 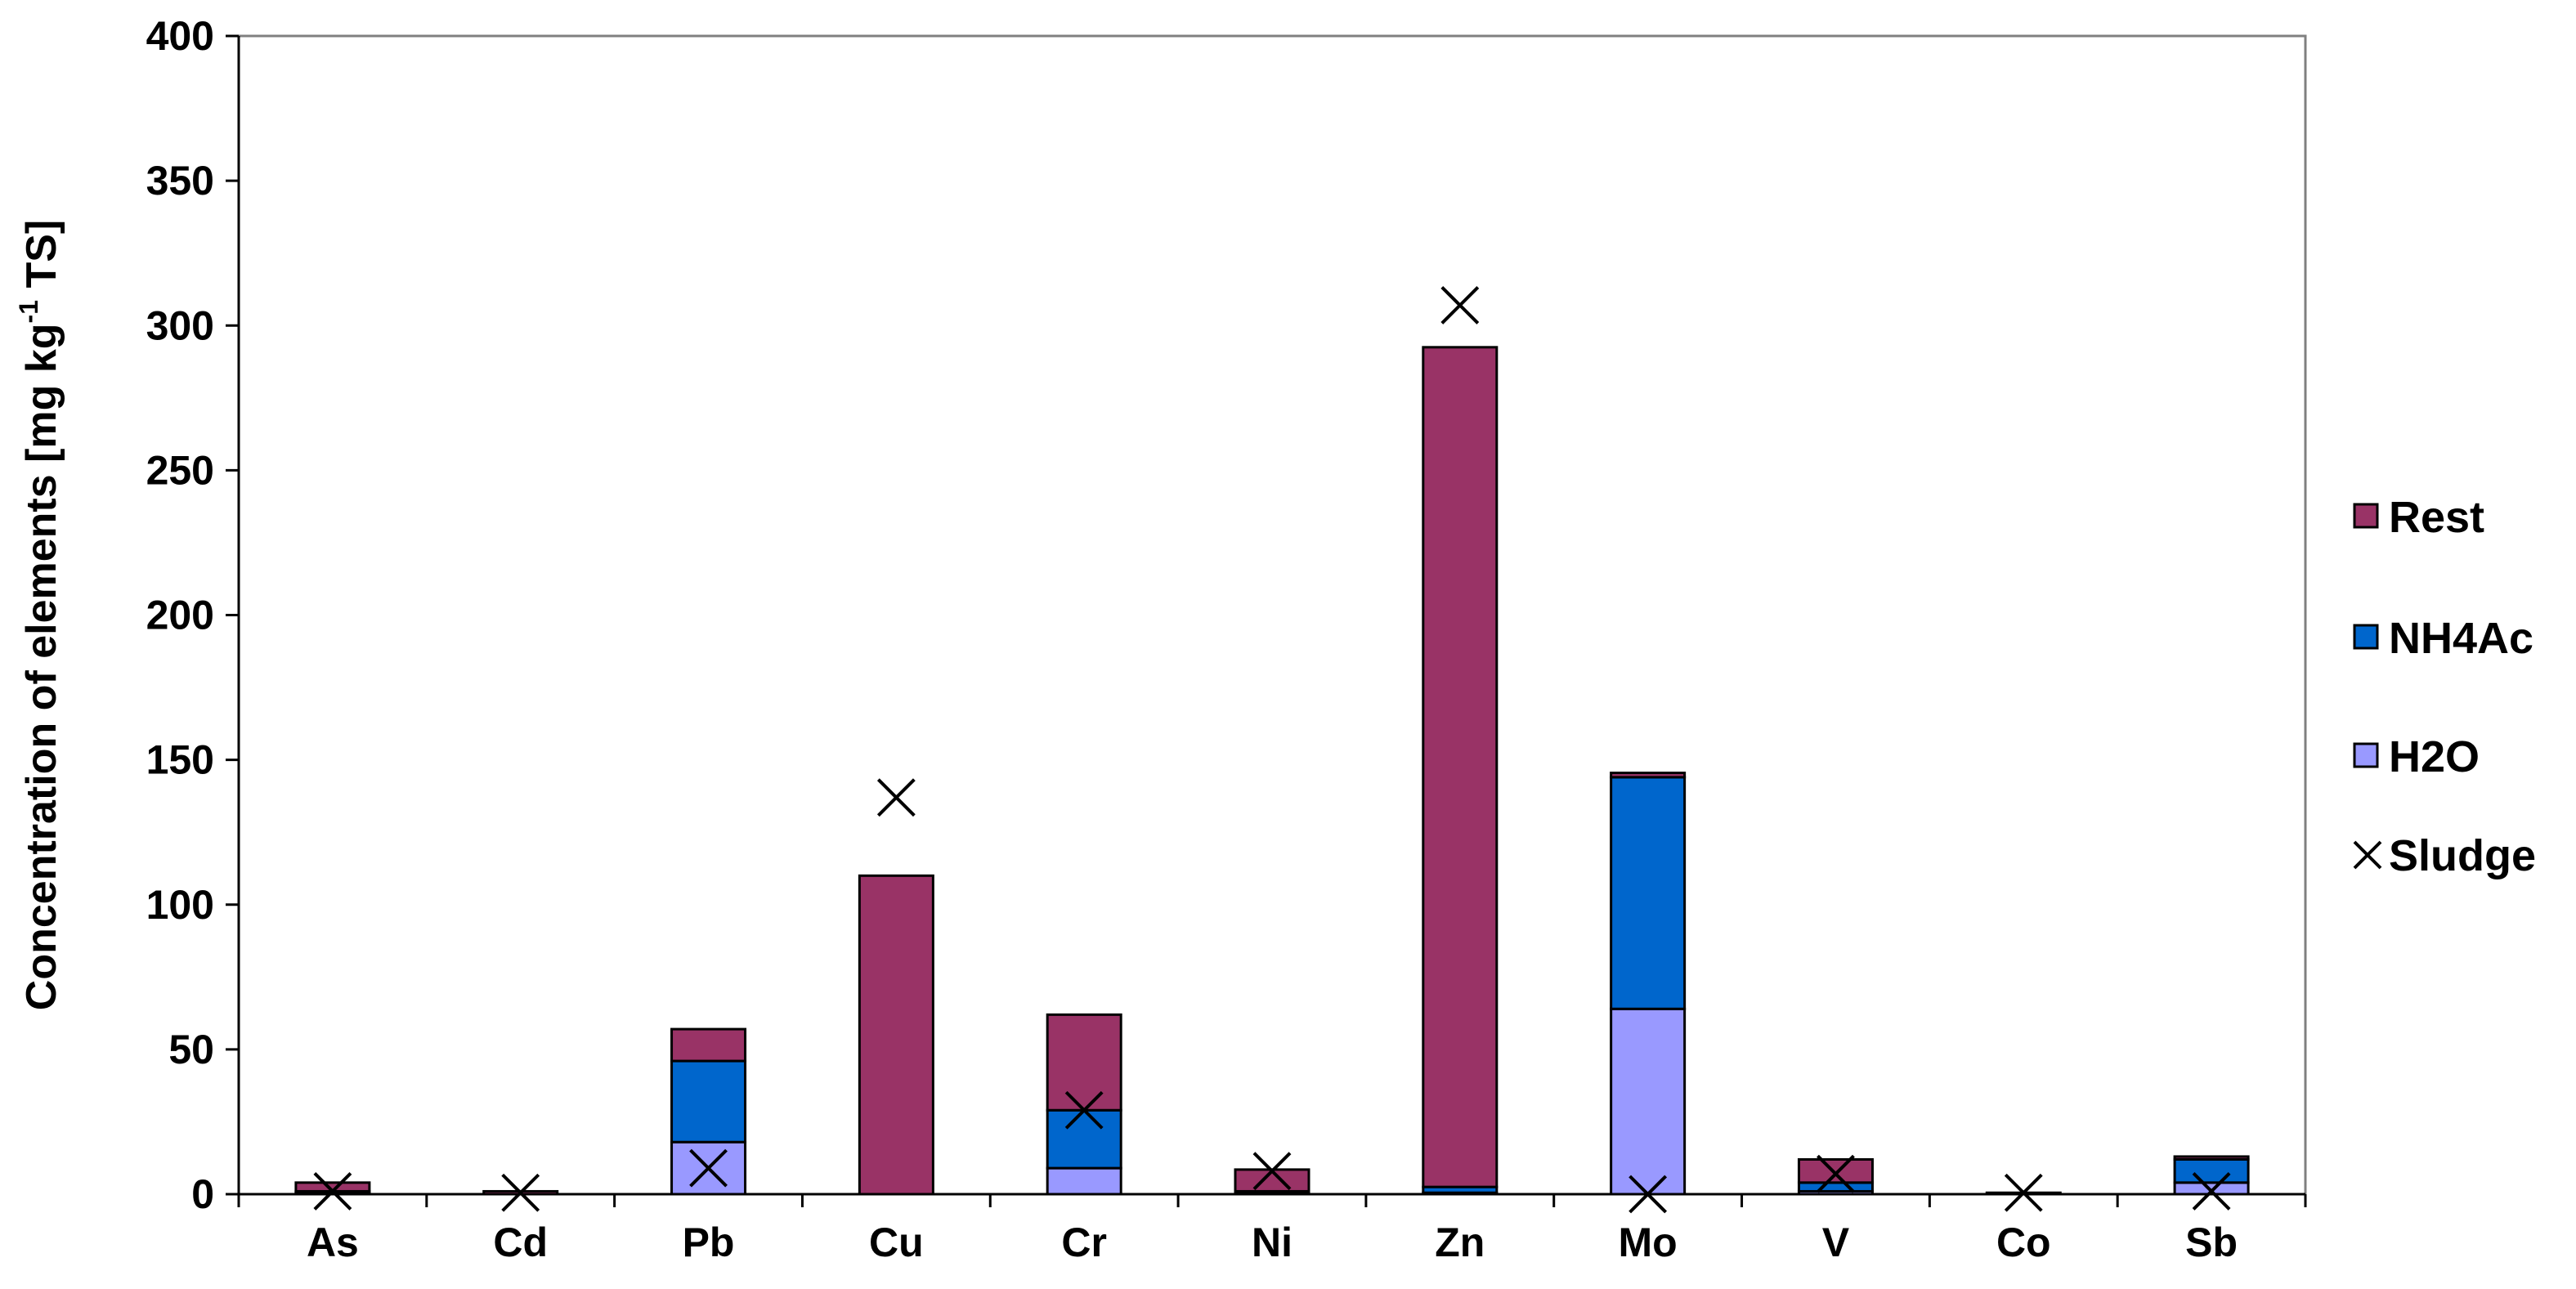 I want to click on legend-swatch-rest, so click(x=2366, y=516).